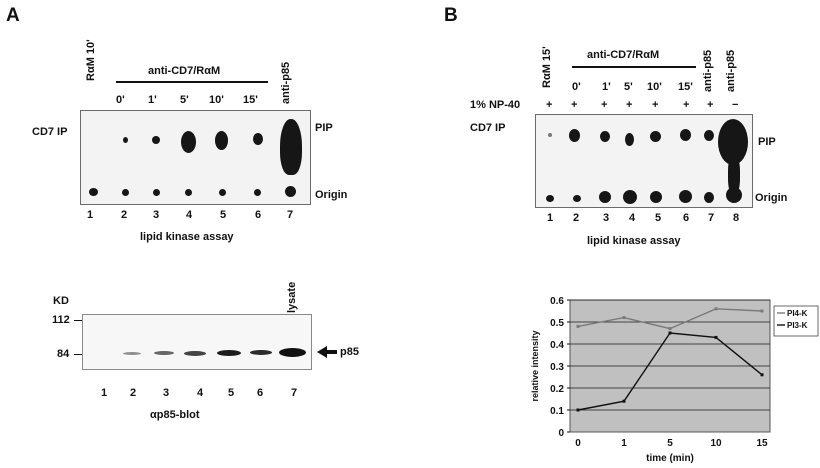  I want to click on blot-lysate-label: lysate, so click(292, 297).